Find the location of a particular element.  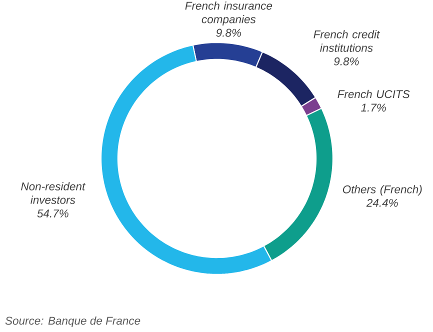

slice-label: French credit institutions is located at coordinates (347, 41).